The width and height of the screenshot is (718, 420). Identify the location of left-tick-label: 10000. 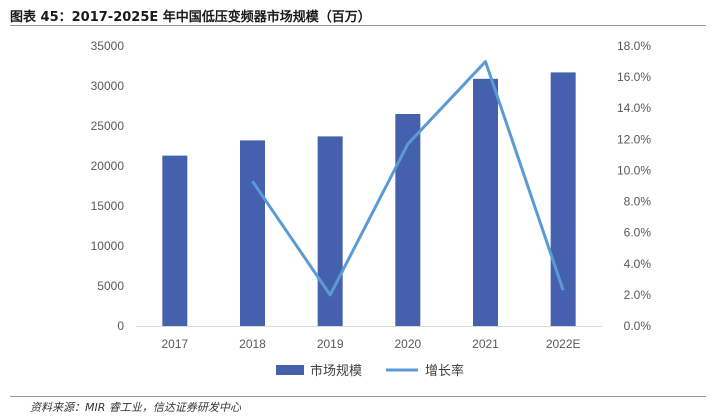
(108, 246).